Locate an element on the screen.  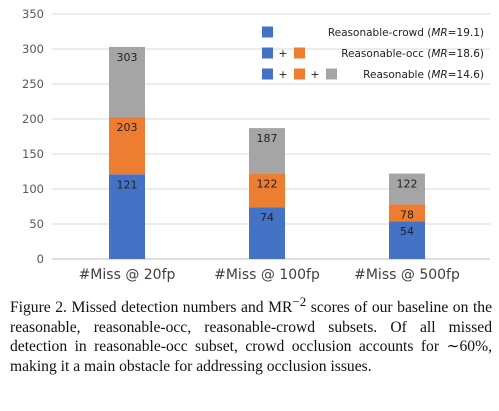
legend-label: Reasonable (MR=14.6) is located at coordinates (423, 75).